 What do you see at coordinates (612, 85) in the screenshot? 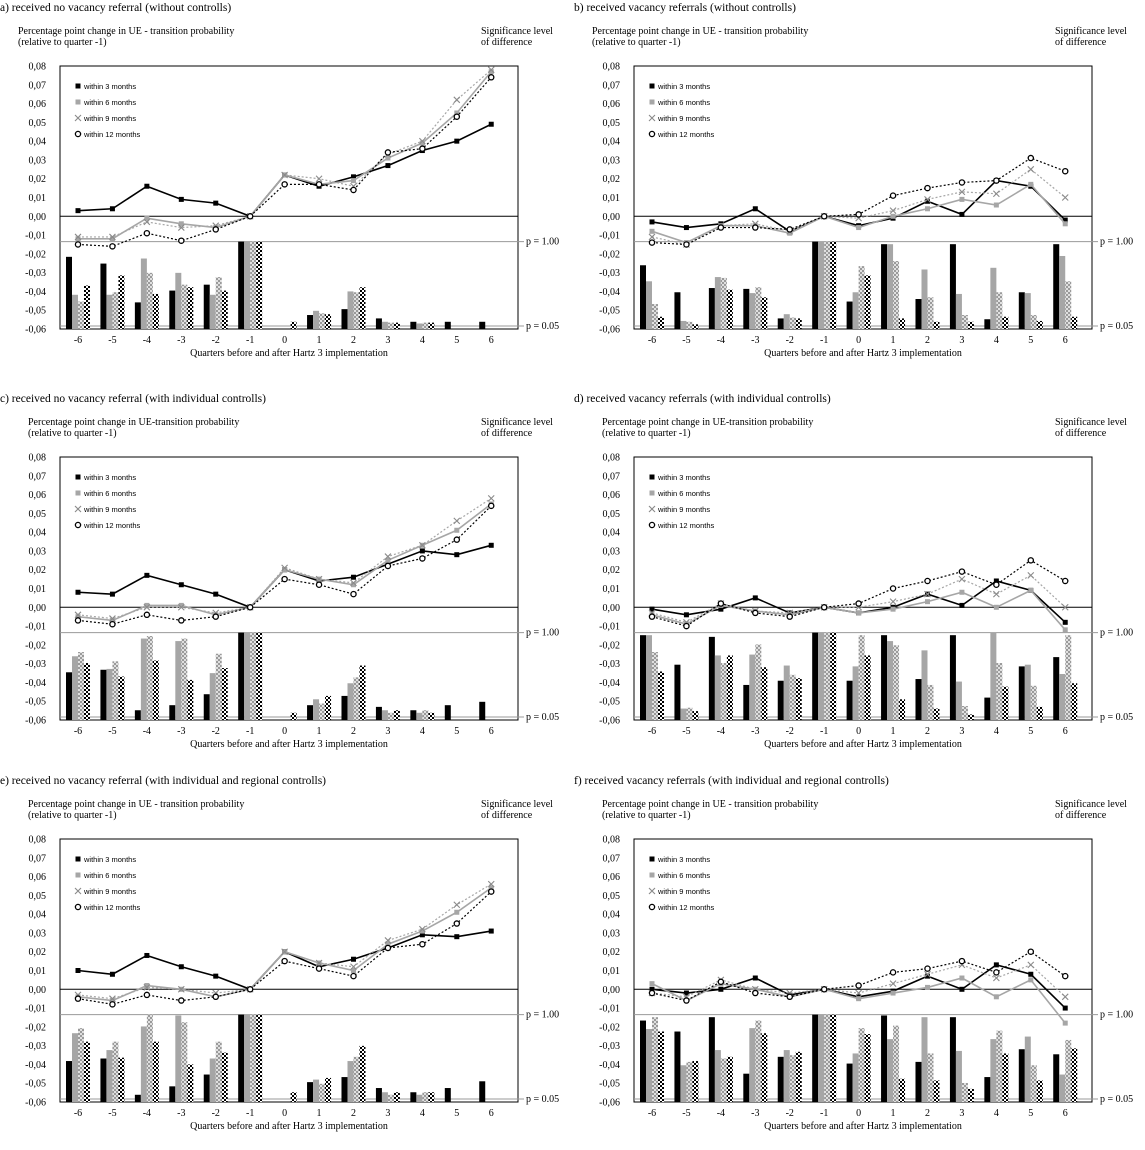
I see `y-tick-label: 0,07` at bounding box center [612, 85].